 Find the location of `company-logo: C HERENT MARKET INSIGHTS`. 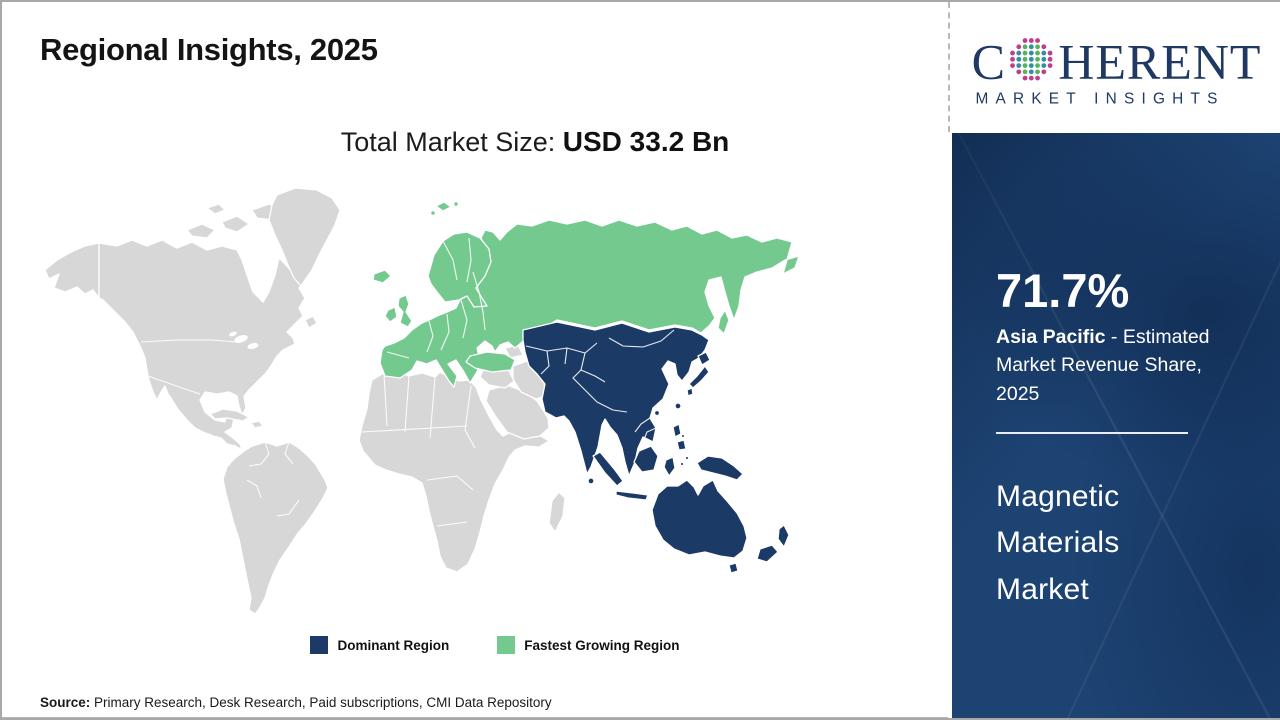

company-logo: C HERENT MARKET INSIGHTS is located at coordinates (1116, 67).